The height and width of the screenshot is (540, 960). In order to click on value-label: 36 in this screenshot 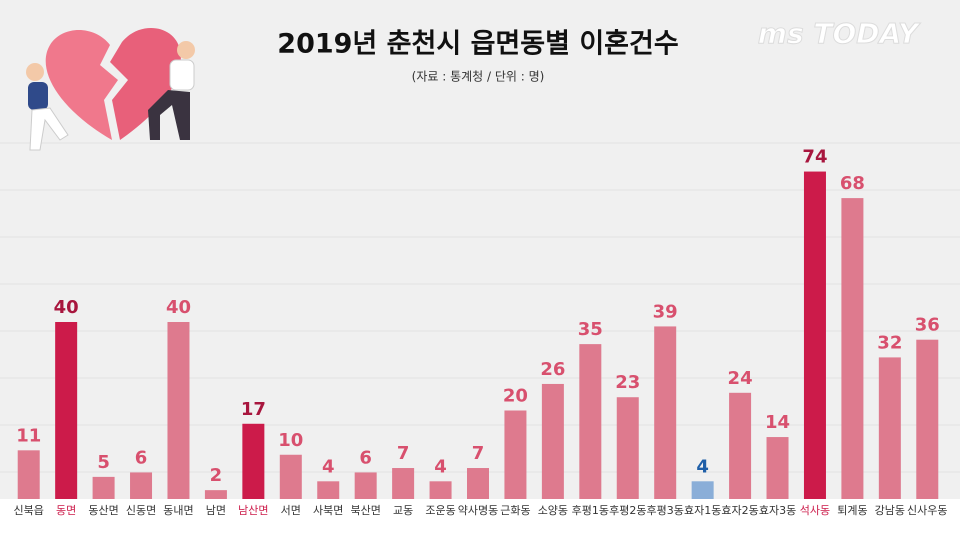, I will do `click(927, 325)`.